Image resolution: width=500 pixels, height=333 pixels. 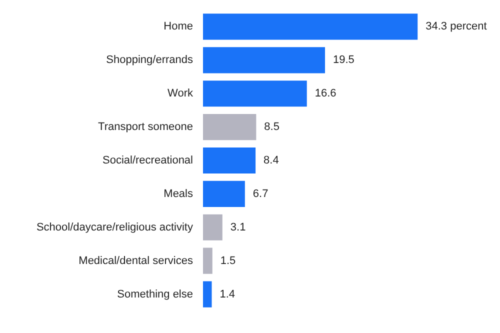 What do you see at coordinates (272, 127) in the screenshot?
I see `data-label: 8.5` at bounding box center [272, 127].